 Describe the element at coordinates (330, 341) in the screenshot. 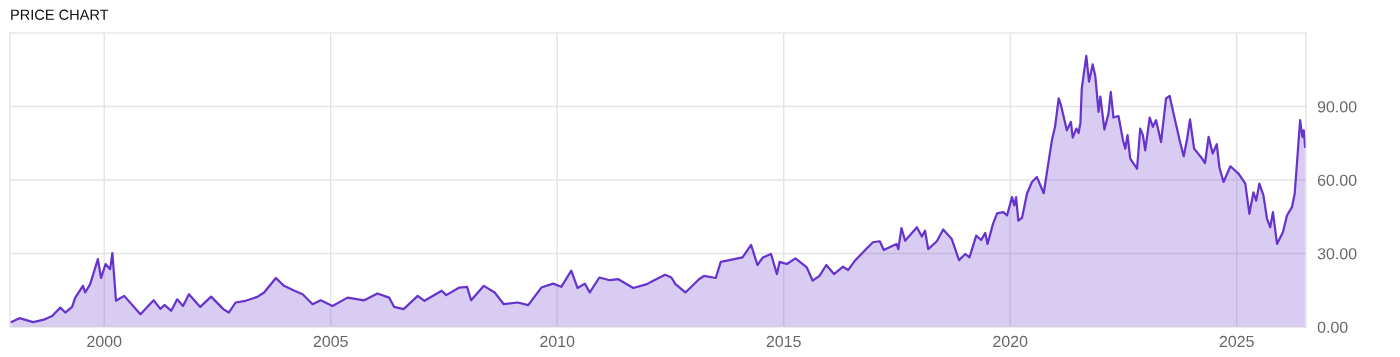

I see `x-tick-label: 2005` at that location.